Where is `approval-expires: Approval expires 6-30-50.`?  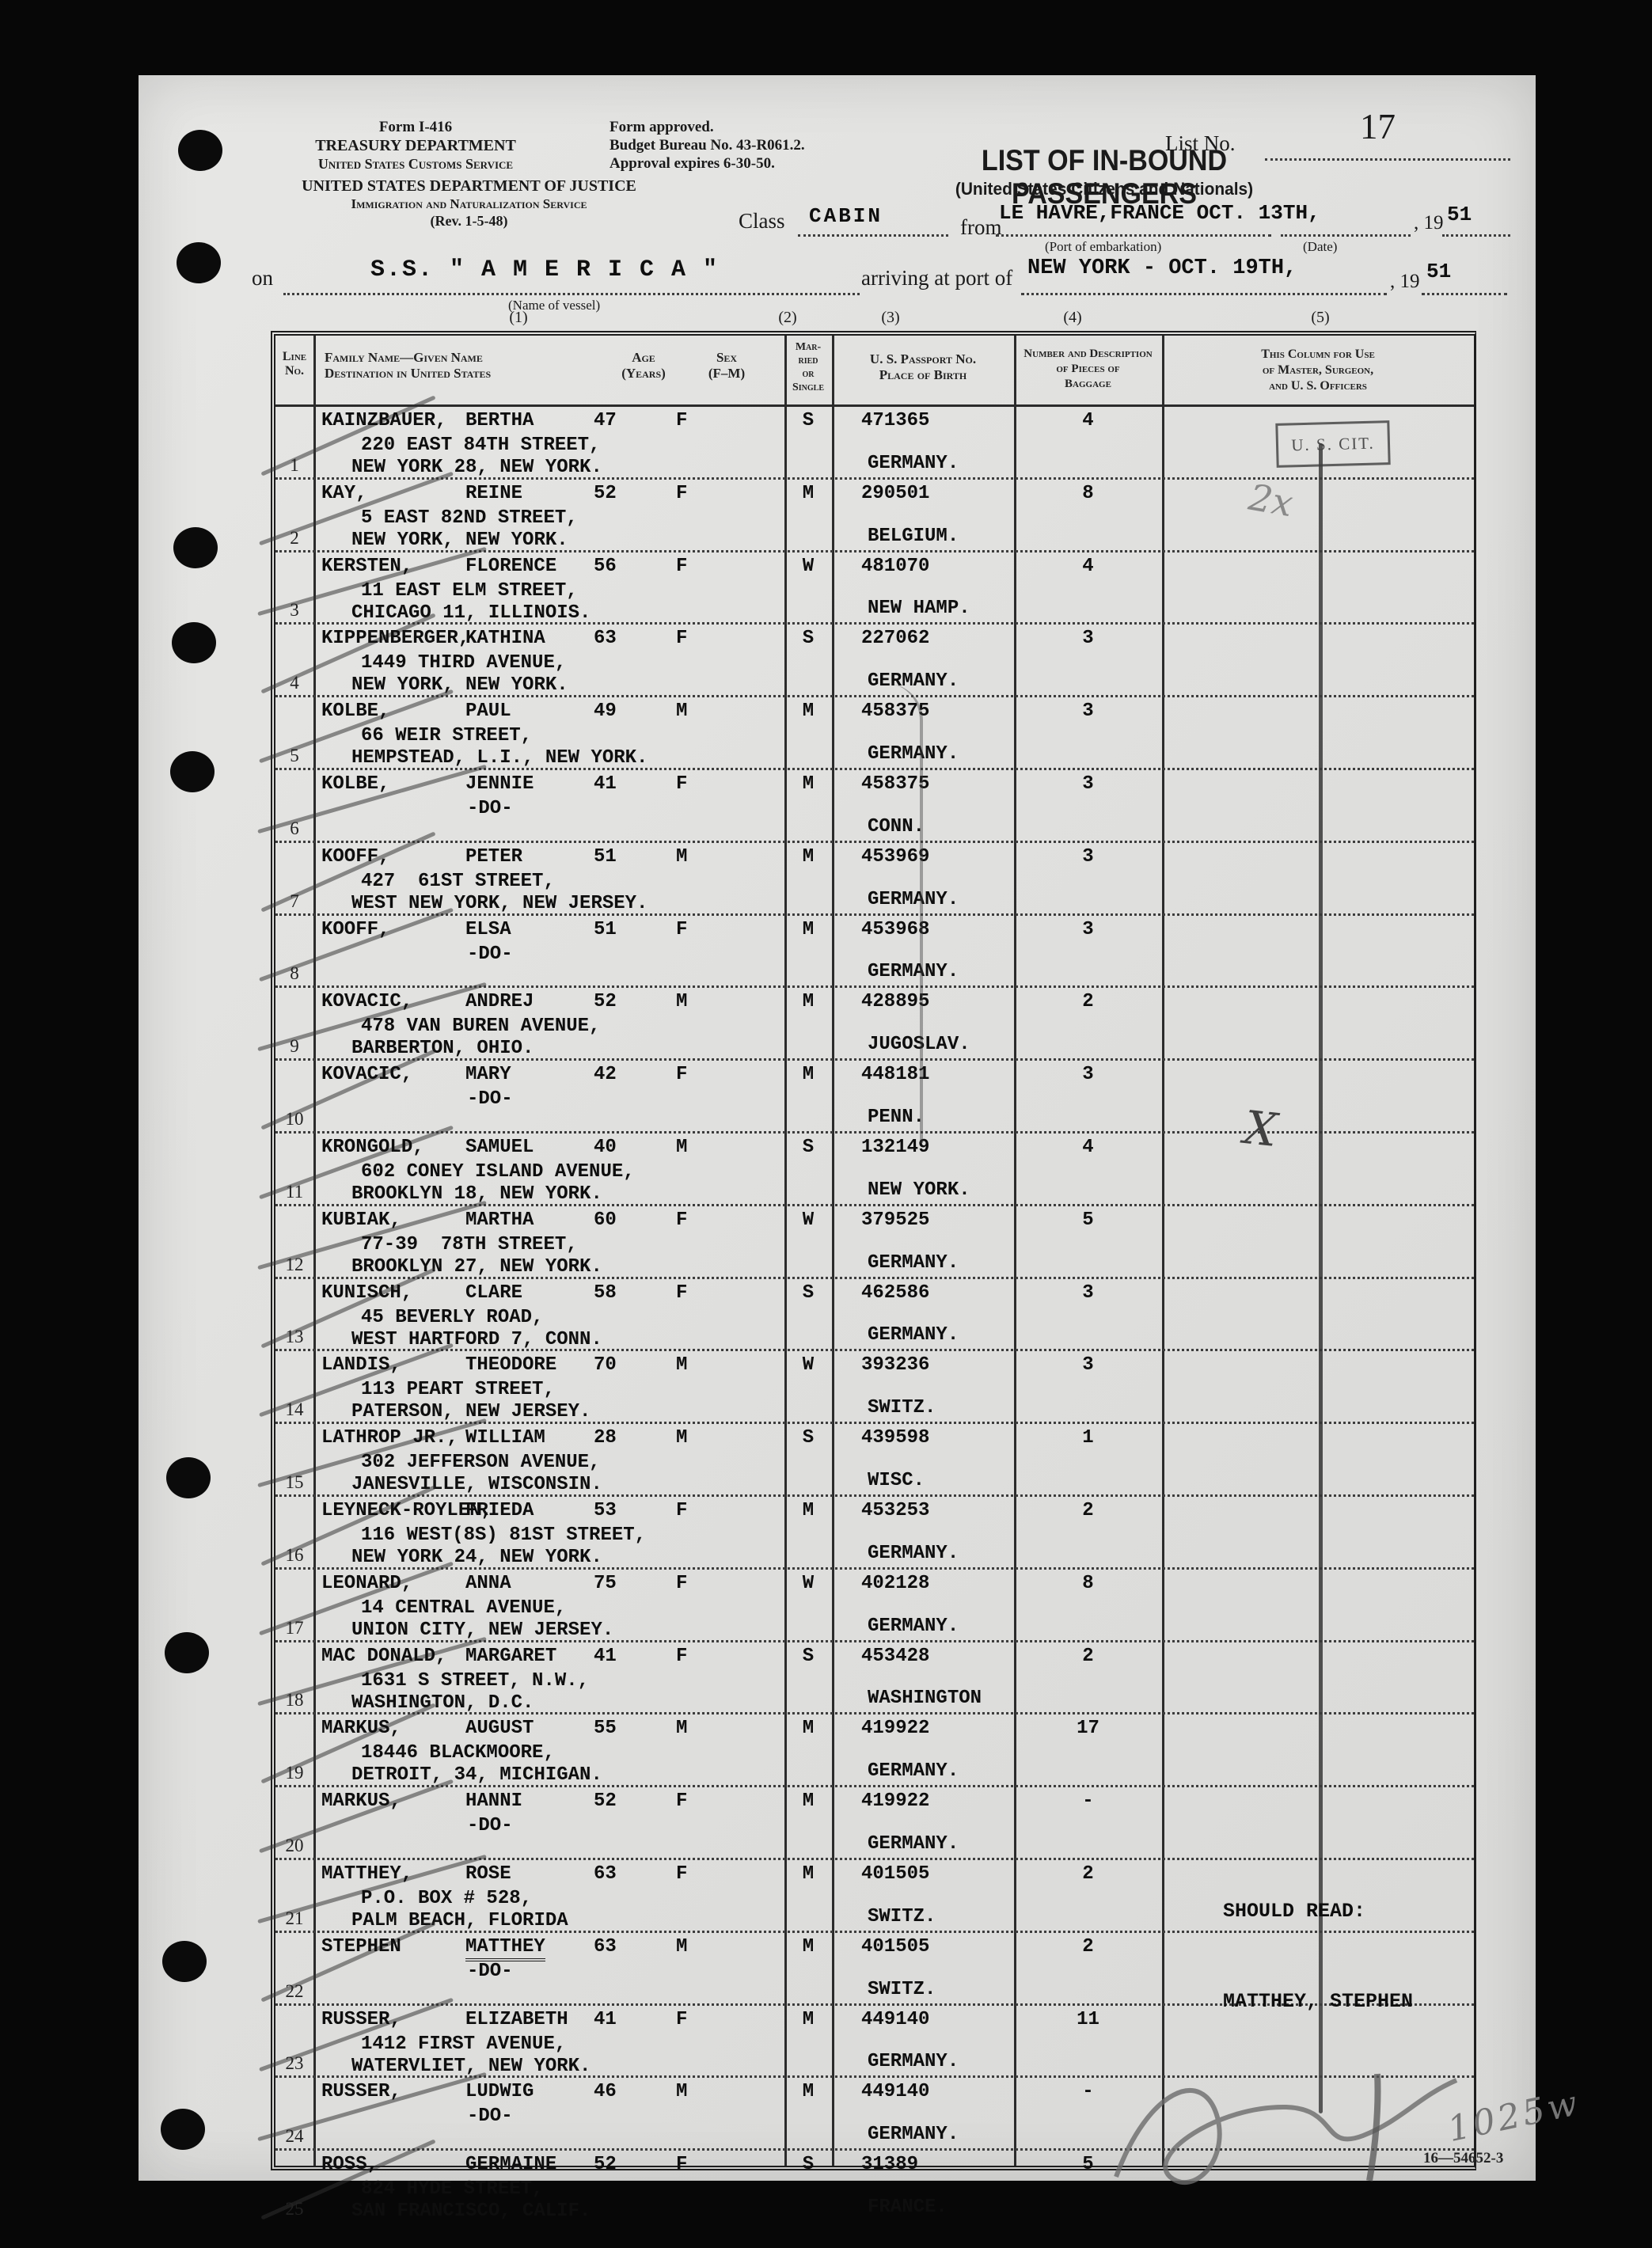 approval-expires: Approval expires 6-30-50. is located at coordinates (692, 163).